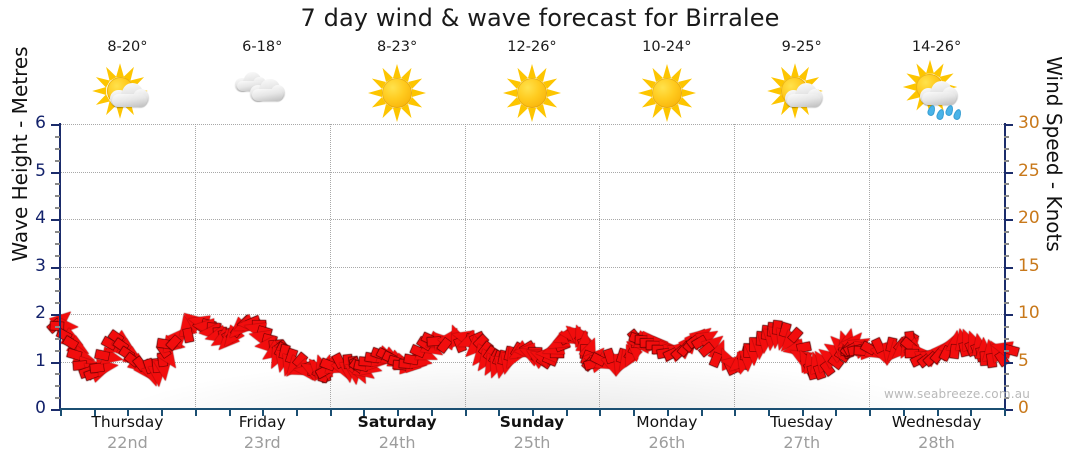 This screenshot has height=475, width=1080. Describe the element at coordinates (40, 218) in the screenshot. I see `left-axis-tick-label: 4` at that location.